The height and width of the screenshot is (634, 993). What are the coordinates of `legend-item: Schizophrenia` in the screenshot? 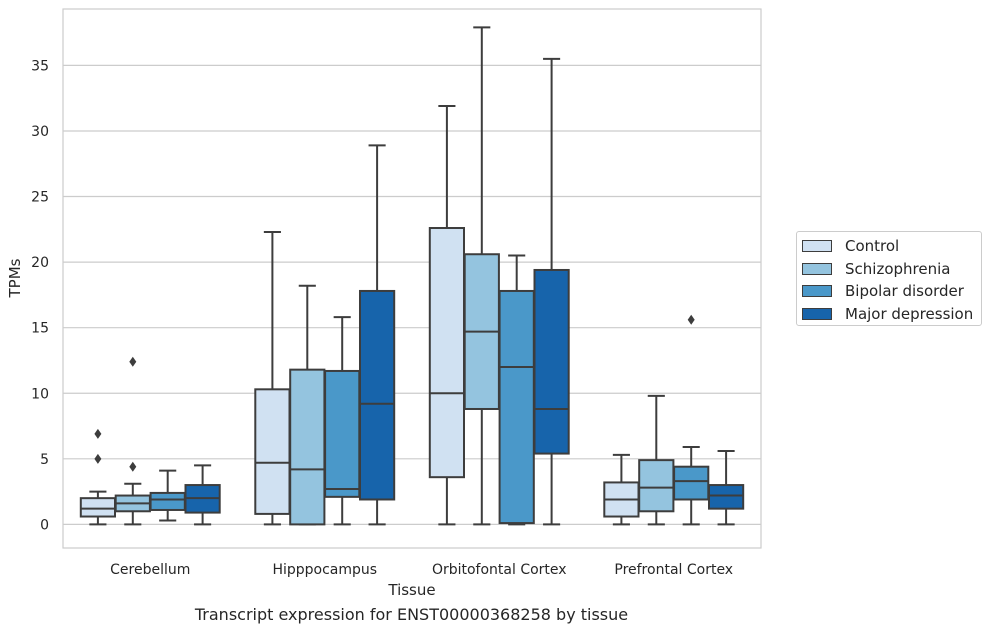 It's located at (891, 269).